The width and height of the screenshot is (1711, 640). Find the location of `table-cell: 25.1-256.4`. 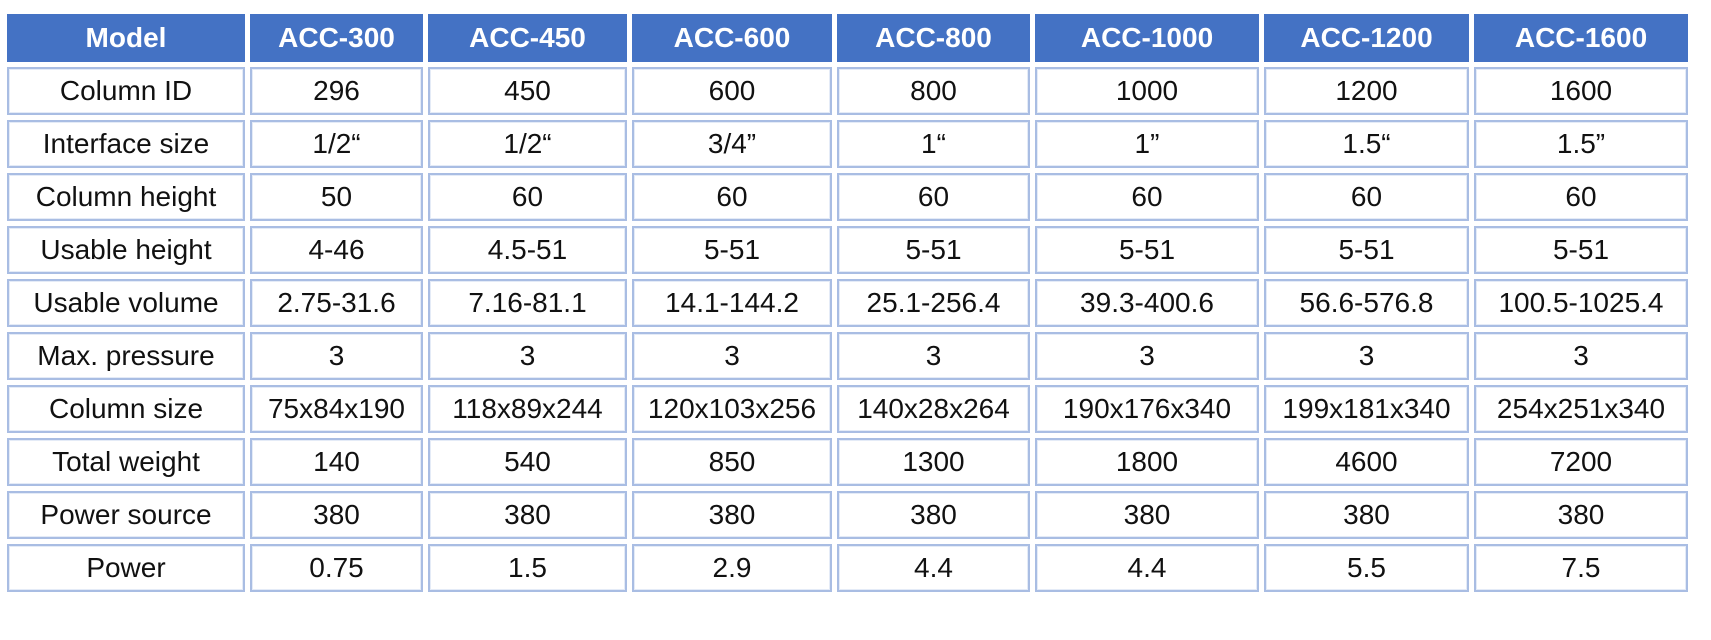

table-cell: 25.1-256.4 is located at coordinates (933, 303).